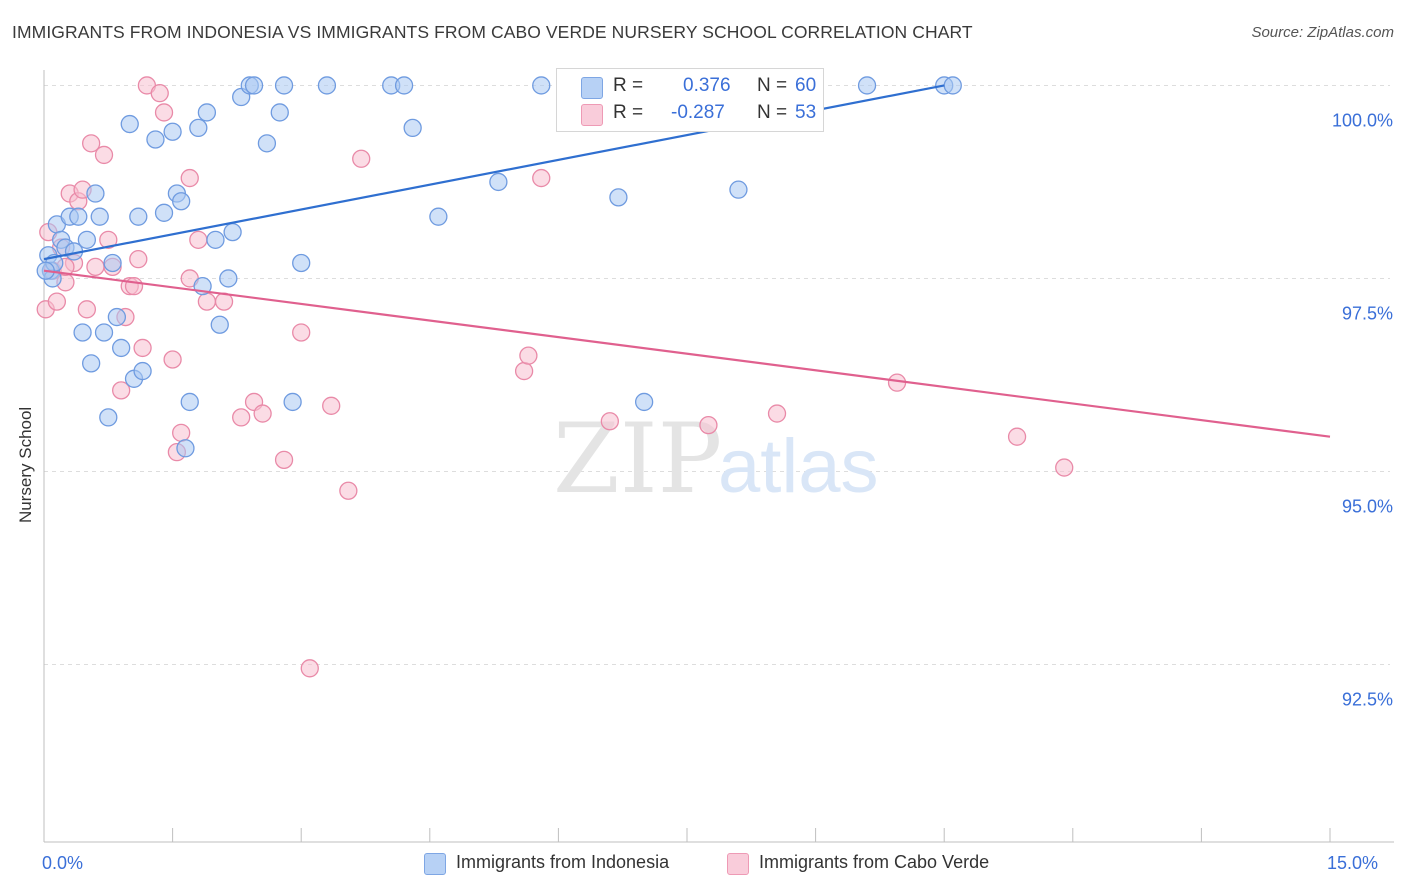 The height and width of the screenshot is (892, 1406). What do you see at coordinates (874, 862) in the screenshot?
I see `bottom-legend-label: Immigrants from Cabo Verde` at bounding box center [874, 862].